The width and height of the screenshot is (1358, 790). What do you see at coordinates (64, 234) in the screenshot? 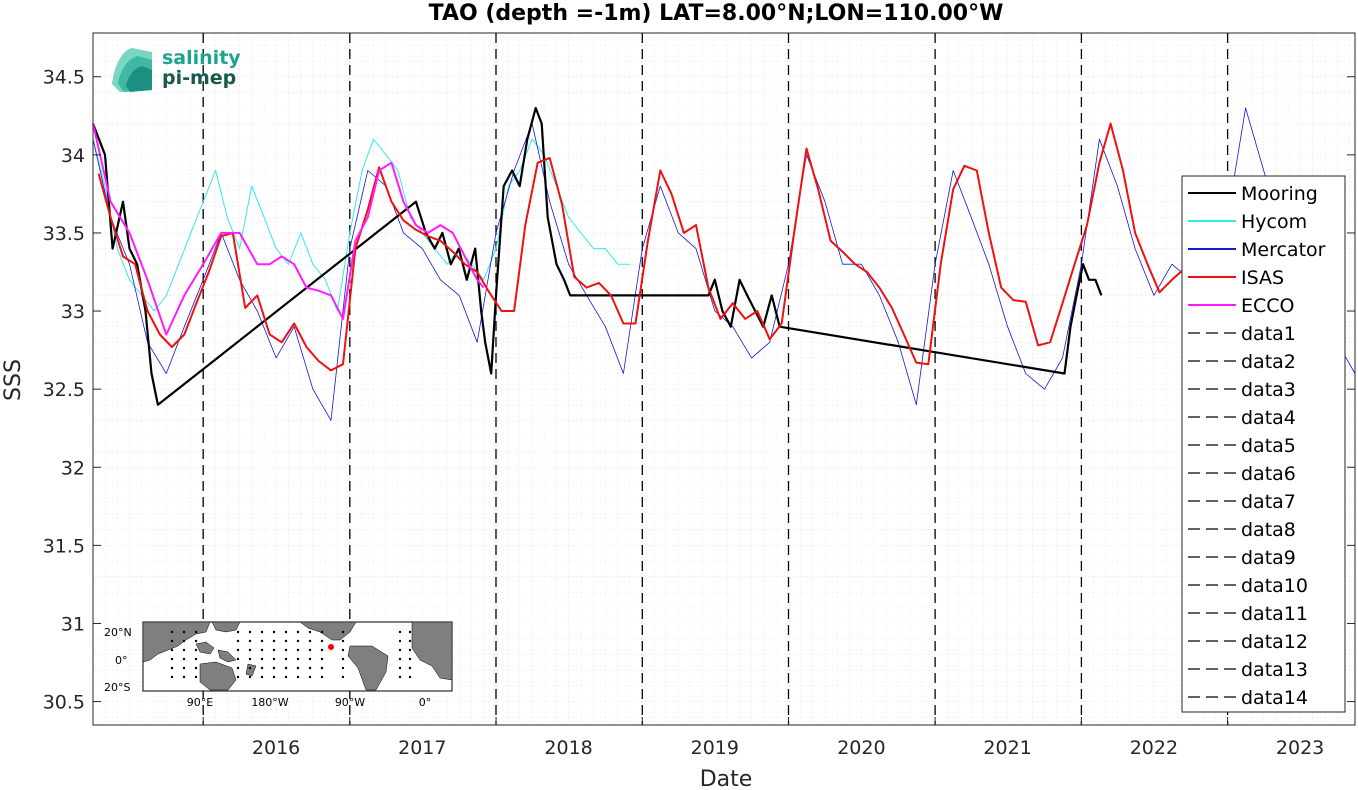
I see `y-tick-label: 33.5` at bounding box center [64, 234].